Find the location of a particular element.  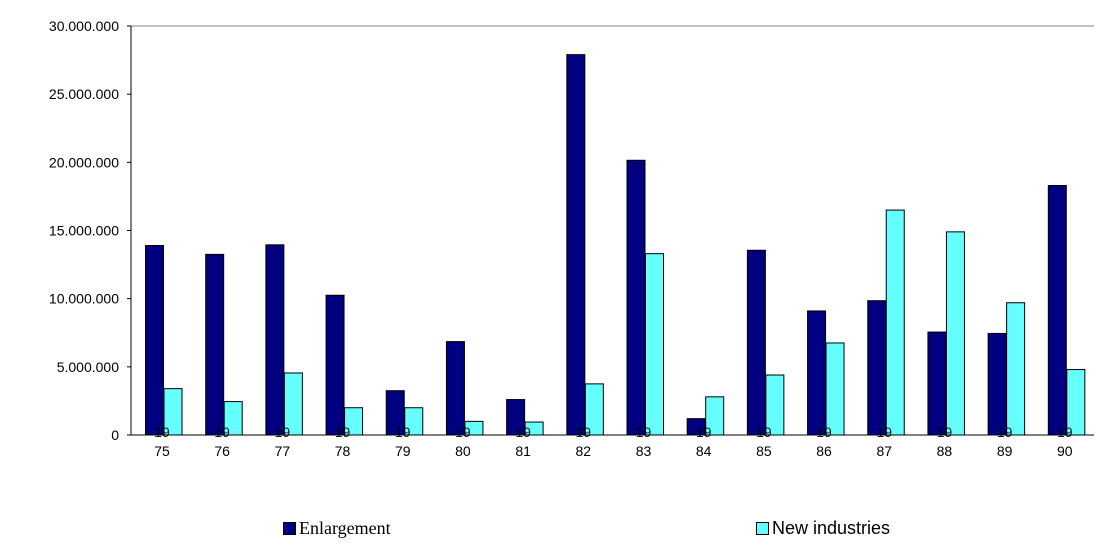

x-tick-label: 82 is located at coordinates (584, 451).